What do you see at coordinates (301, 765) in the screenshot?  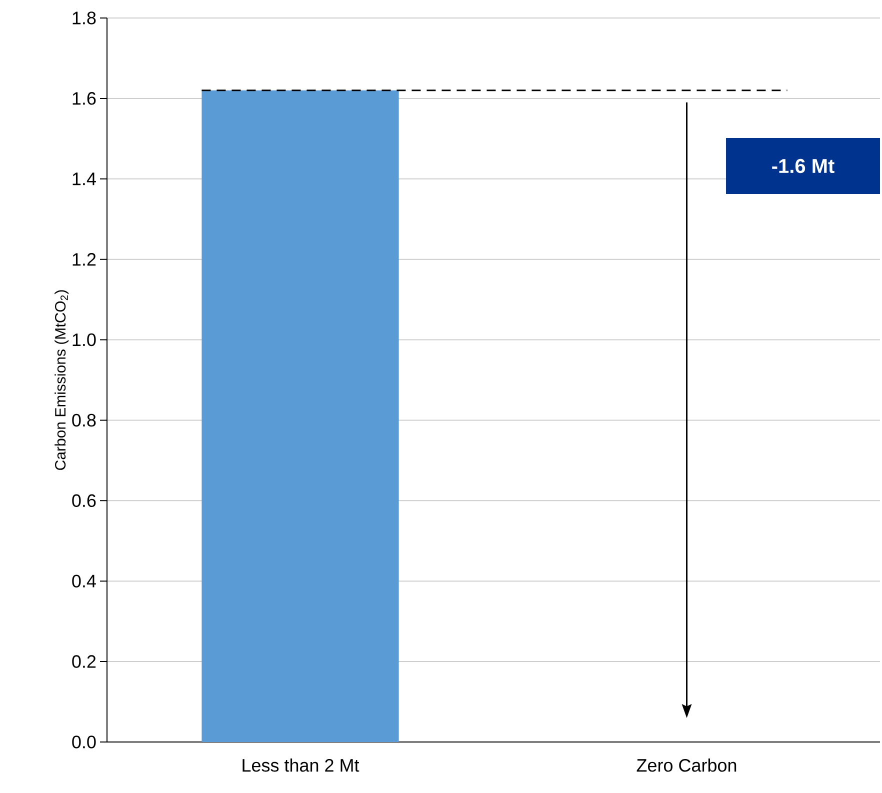 I see `x-tick-label: Less than 2 Mt` at bounding box center [301, 765].